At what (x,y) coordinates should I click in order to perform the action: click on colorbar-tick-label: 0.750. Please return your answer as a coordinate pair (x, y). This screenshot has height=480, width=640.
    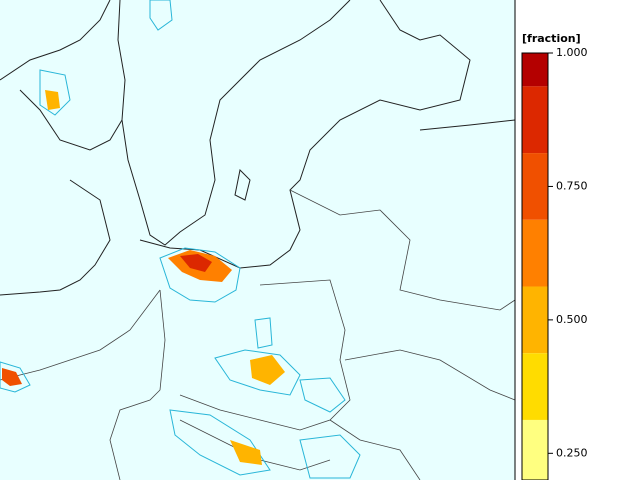
    Looking at the image, I should click on (572, 185).